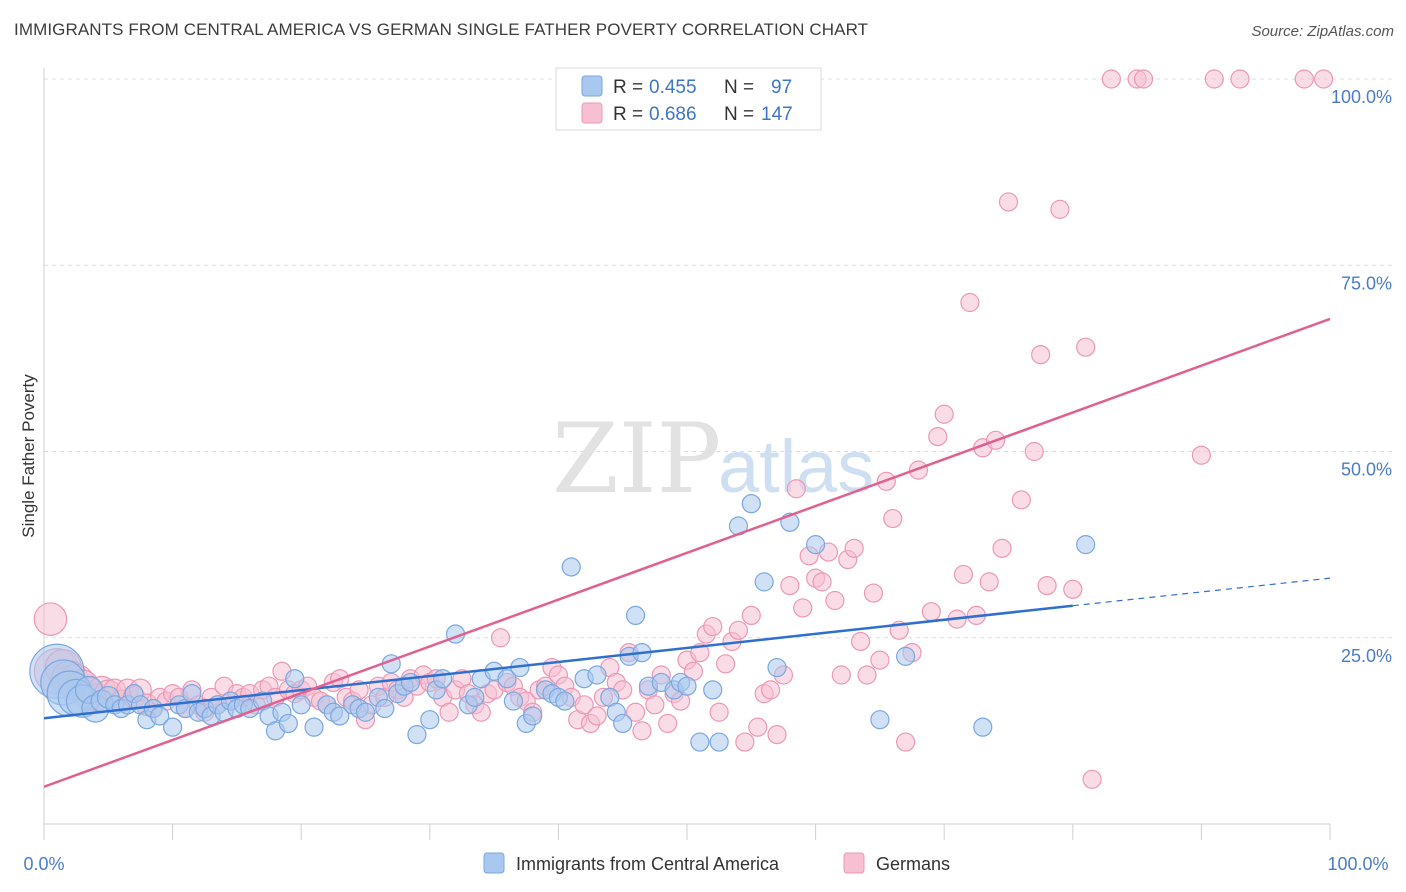  I want to click on legend-n-value-1: 97, so click(781, 87).